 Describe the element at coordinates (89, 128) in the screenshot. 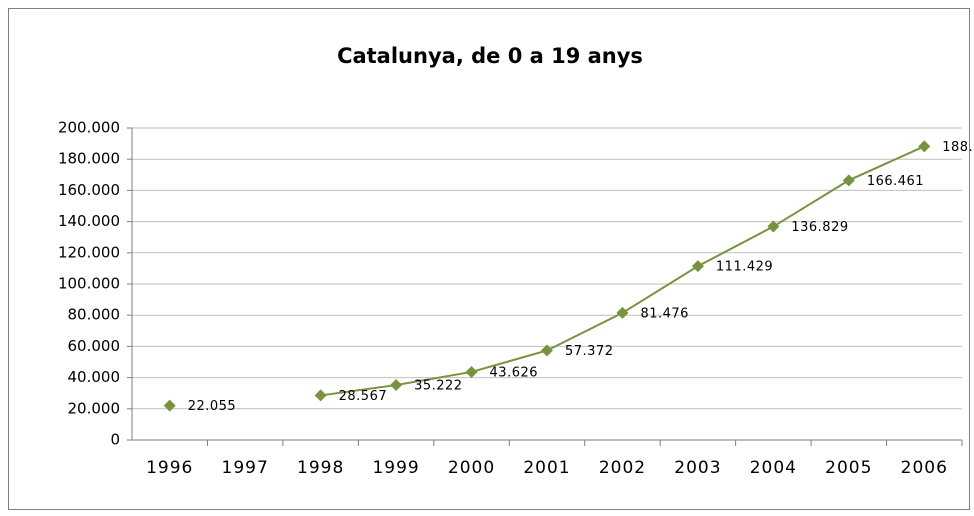

I see `y-tick-label: 200.000` at that location.